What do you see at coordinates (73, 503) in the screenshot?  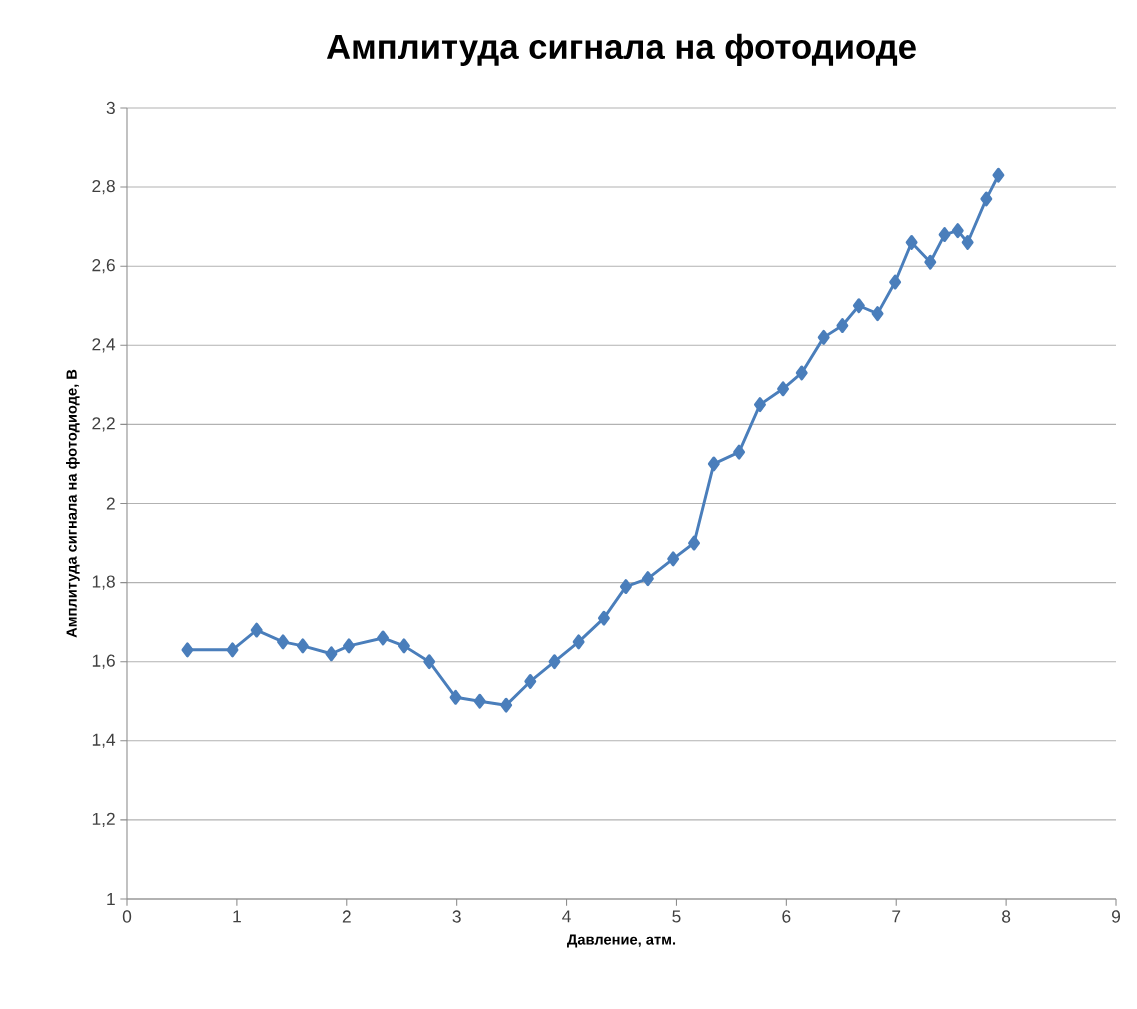 I see `y-axis-title: Амплитуда сигнала на фотодиоде, В` at bounding box center [73, 503].